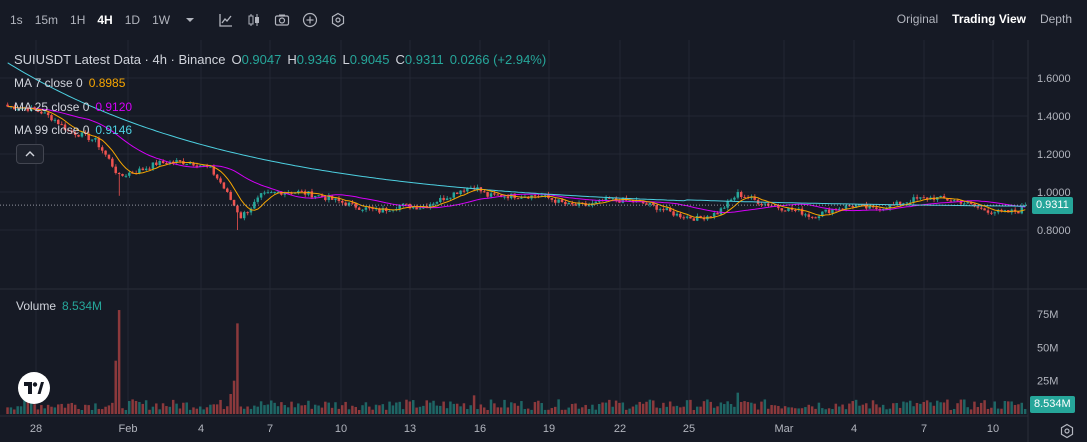  What do you see at coordinates (280, 107) in the screenshot?
I see `ma25-row: MA 25 close 0 0.9120` at bounding box center [280, 107].